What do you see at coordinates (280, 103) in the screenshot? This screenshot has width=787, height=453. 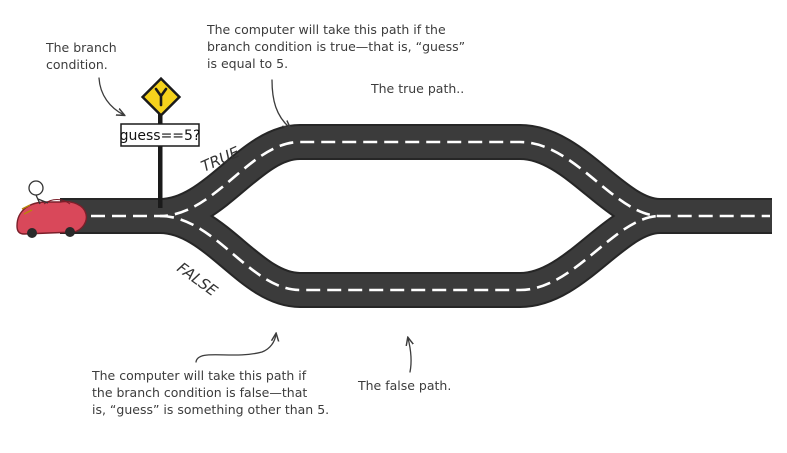 I see `arrow-true-branch` at bounding box center [280, 103].